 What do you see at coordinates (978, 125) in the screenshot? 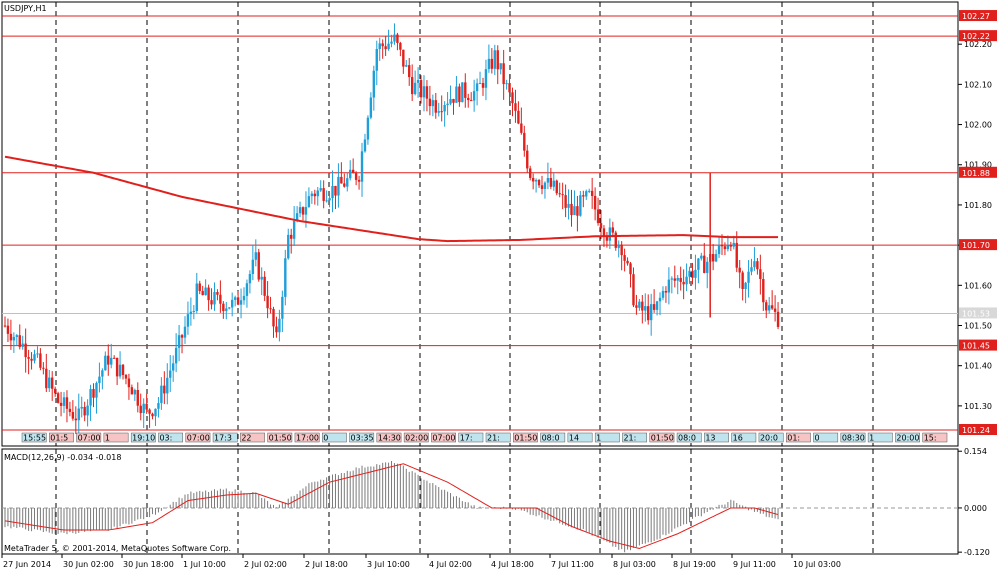
I see `price-tick-label: 102.00` at bounding box center [978, 125].